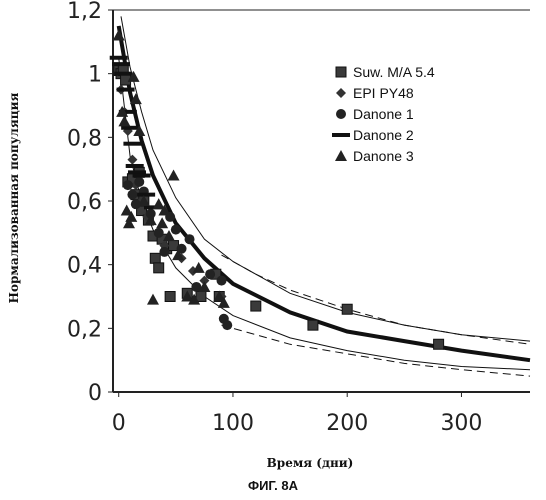 The image size is (546, 500). What do you see at coordinates (383, 135) in the screenshot?
I see `legend-entry-label: Danone 2` at bounding box center [383, 135].